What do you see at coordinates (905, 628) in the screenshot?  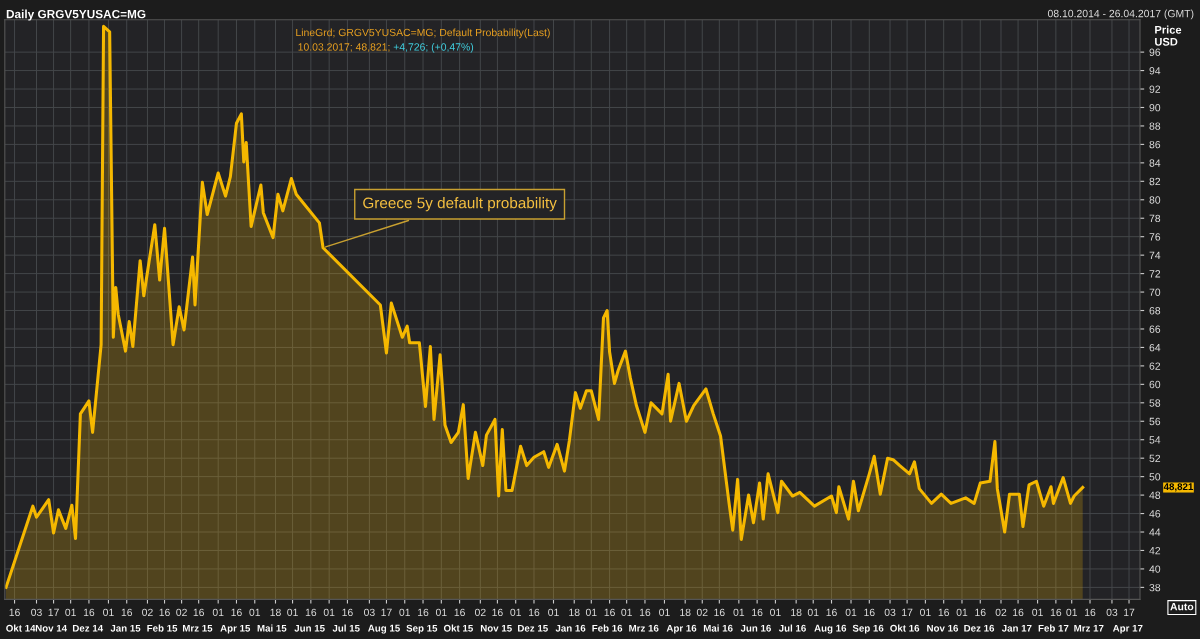 I see `x2-tick-label: Okt 16` at bounding box center [905, 628].